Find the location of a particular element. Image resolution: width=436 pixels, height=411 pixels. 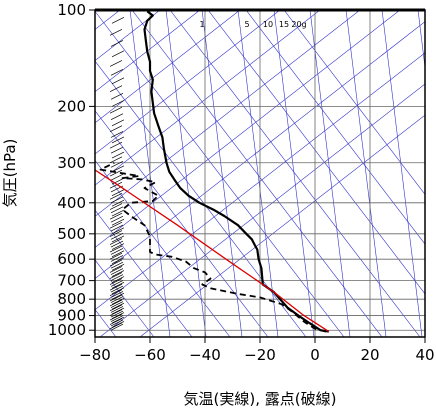

mixing-ratio-label: 1 is located at coordinates (201, 24).